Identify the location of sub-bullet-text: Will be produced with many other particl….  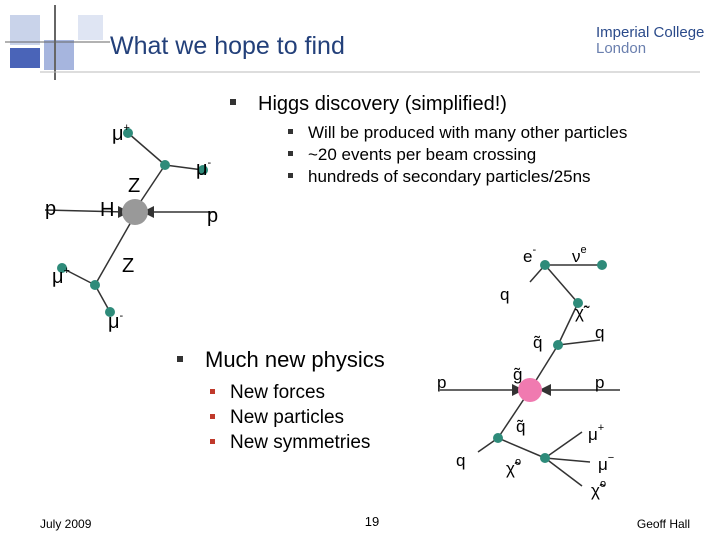
(467, 132).